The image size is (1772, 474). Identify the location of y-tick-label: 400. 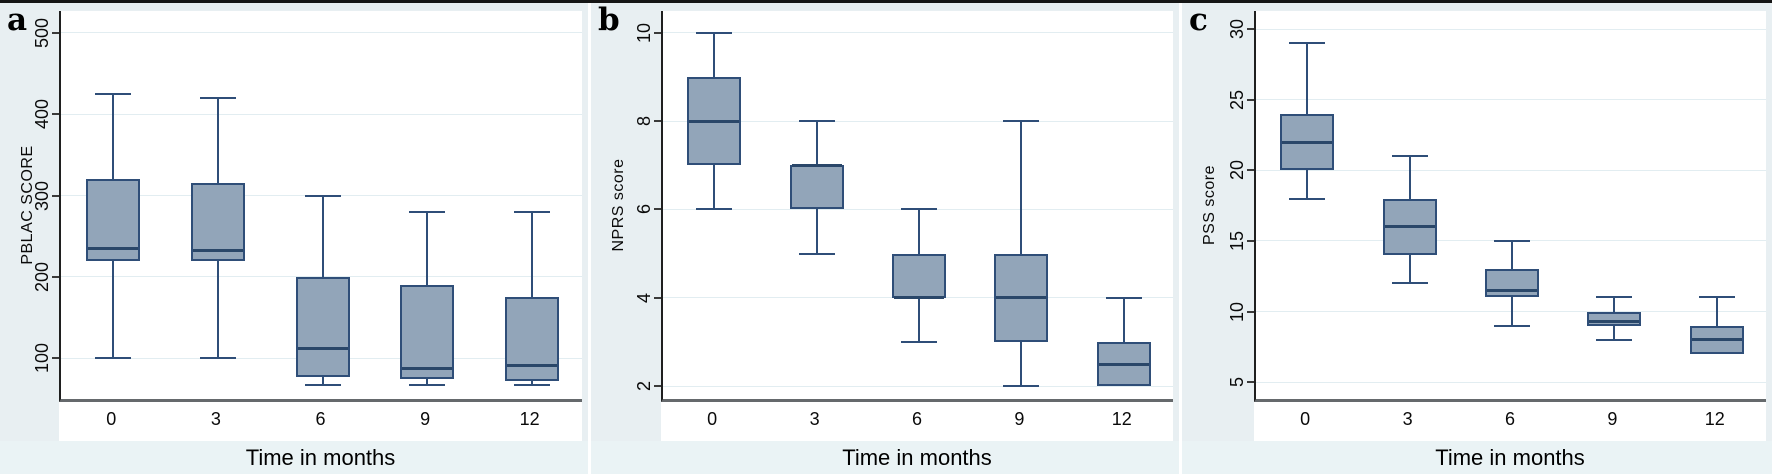
(42, 114).